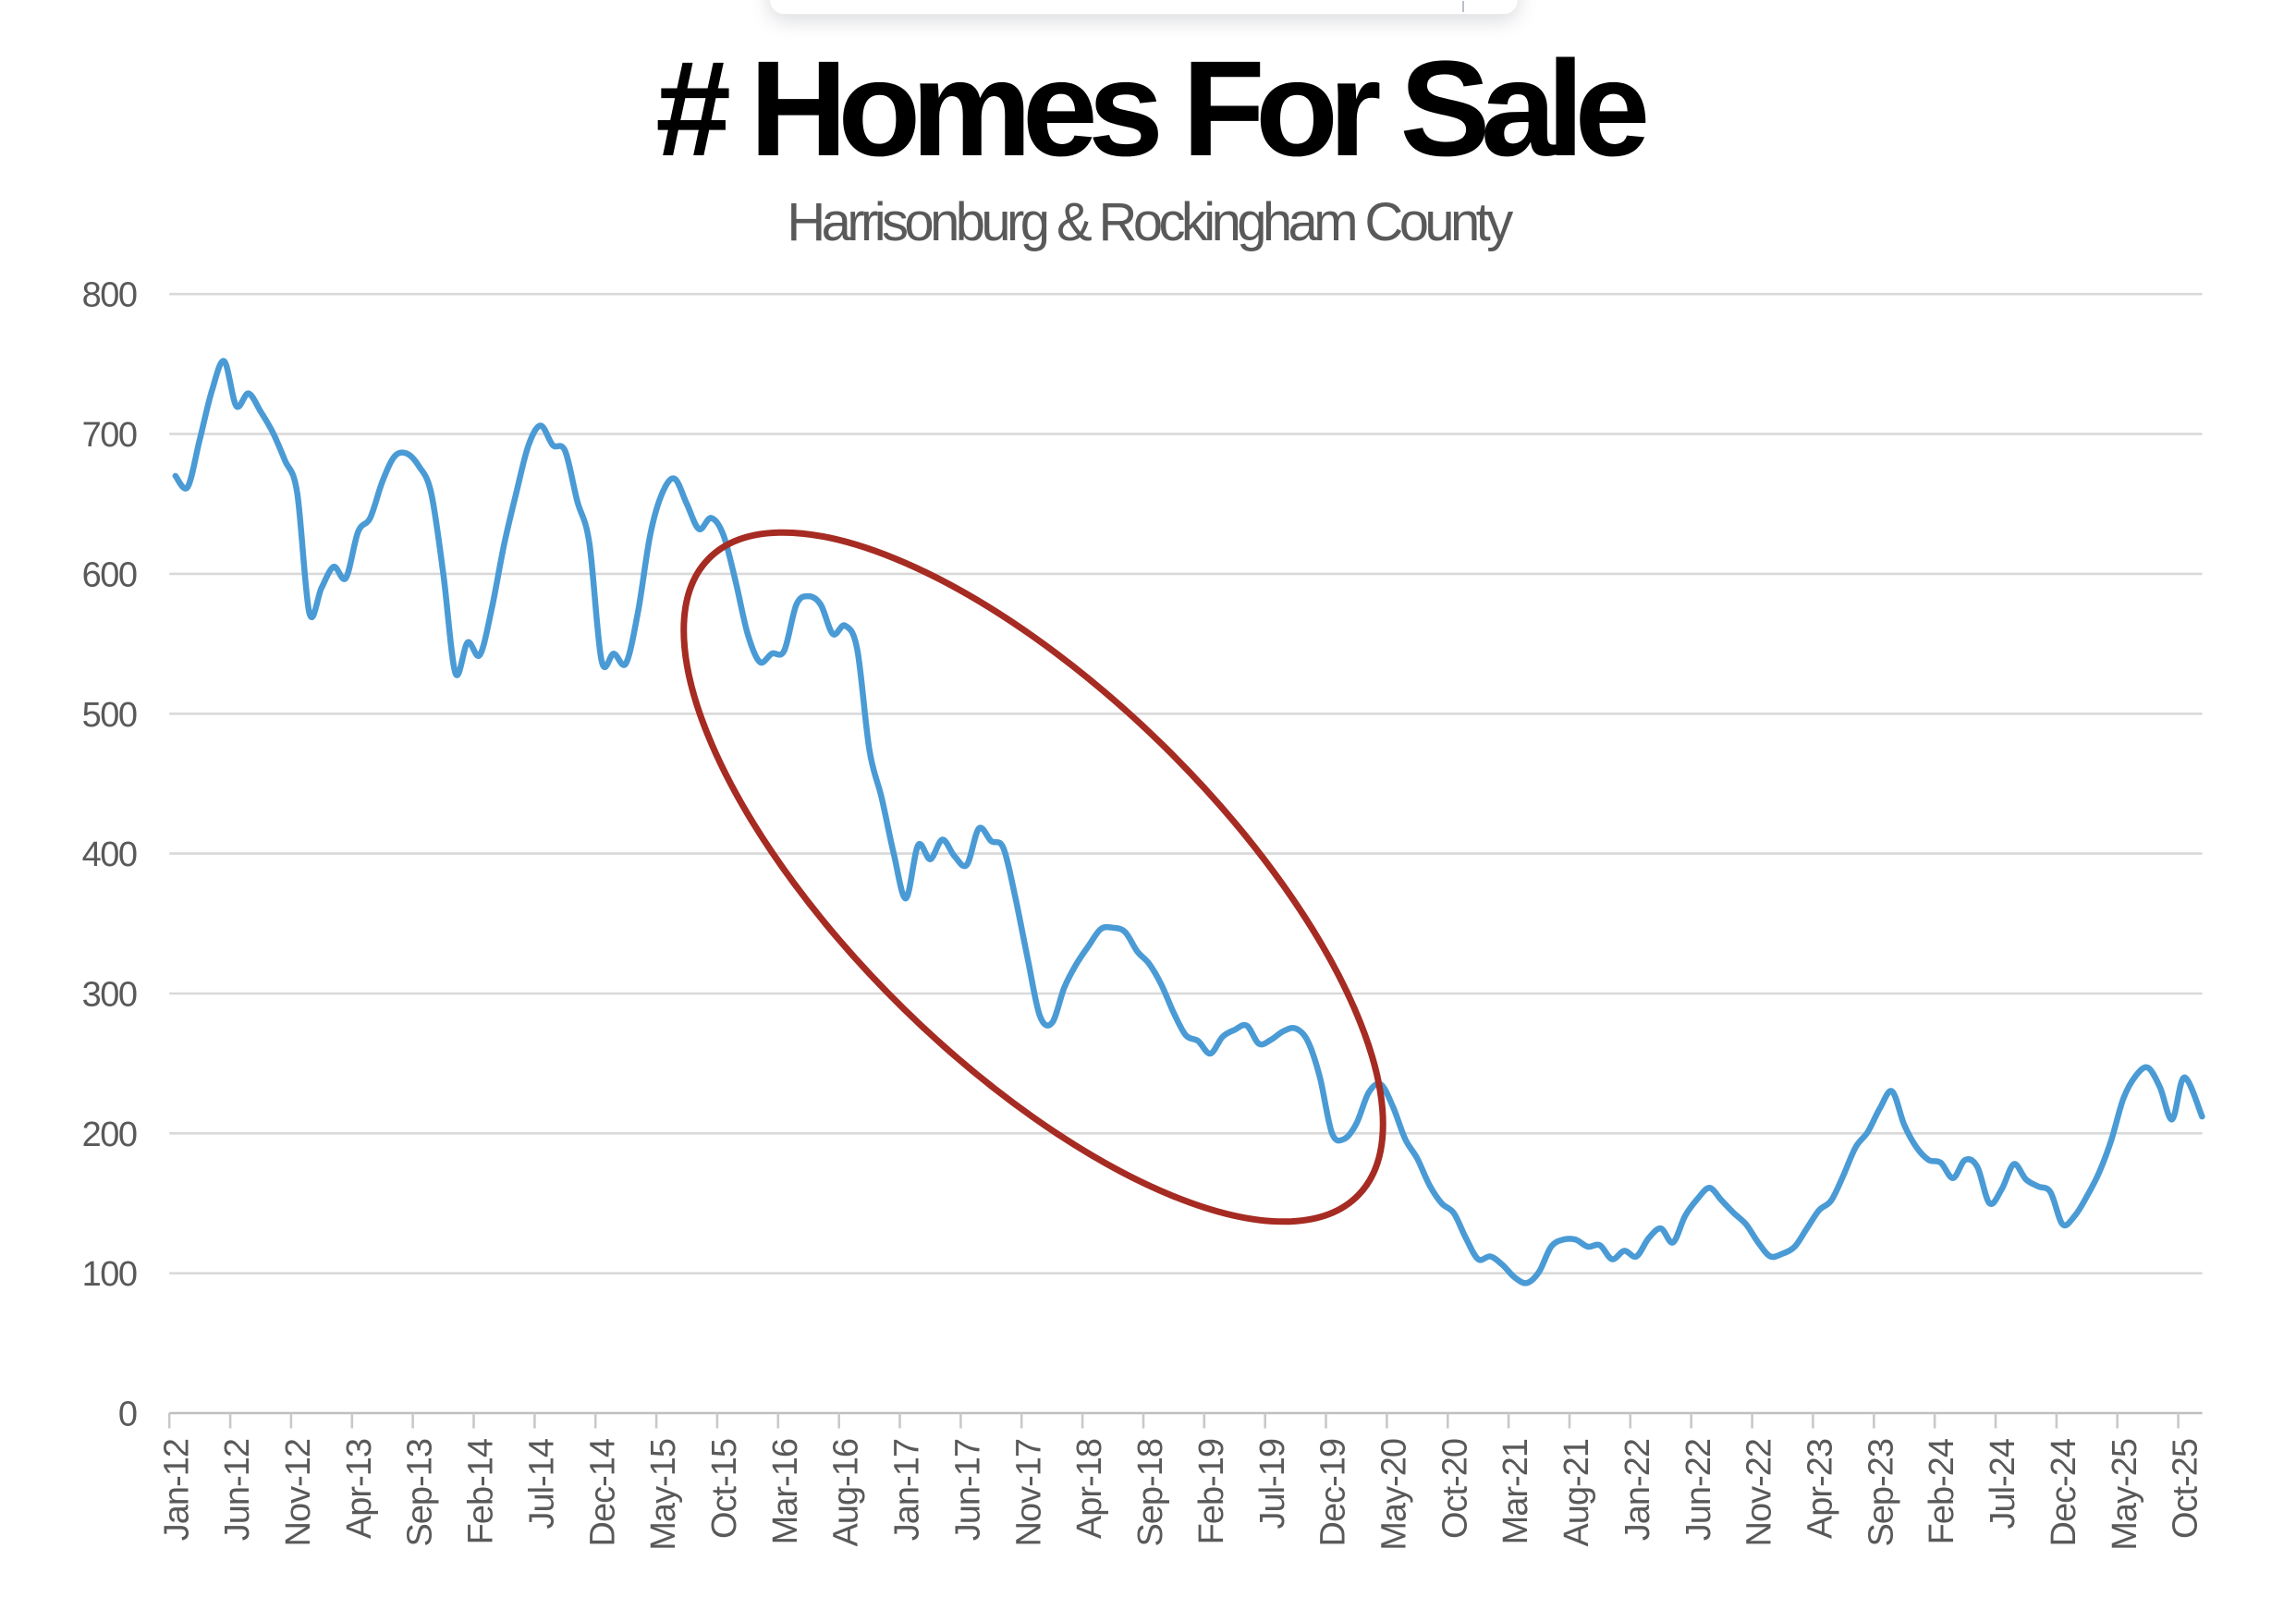 This screenshot has width=2296, height=1597. What do you see at coordinates (603, 1492) in the screenshot?
I see `svg-text: Dec-14` at bounding box center [603, 1492].